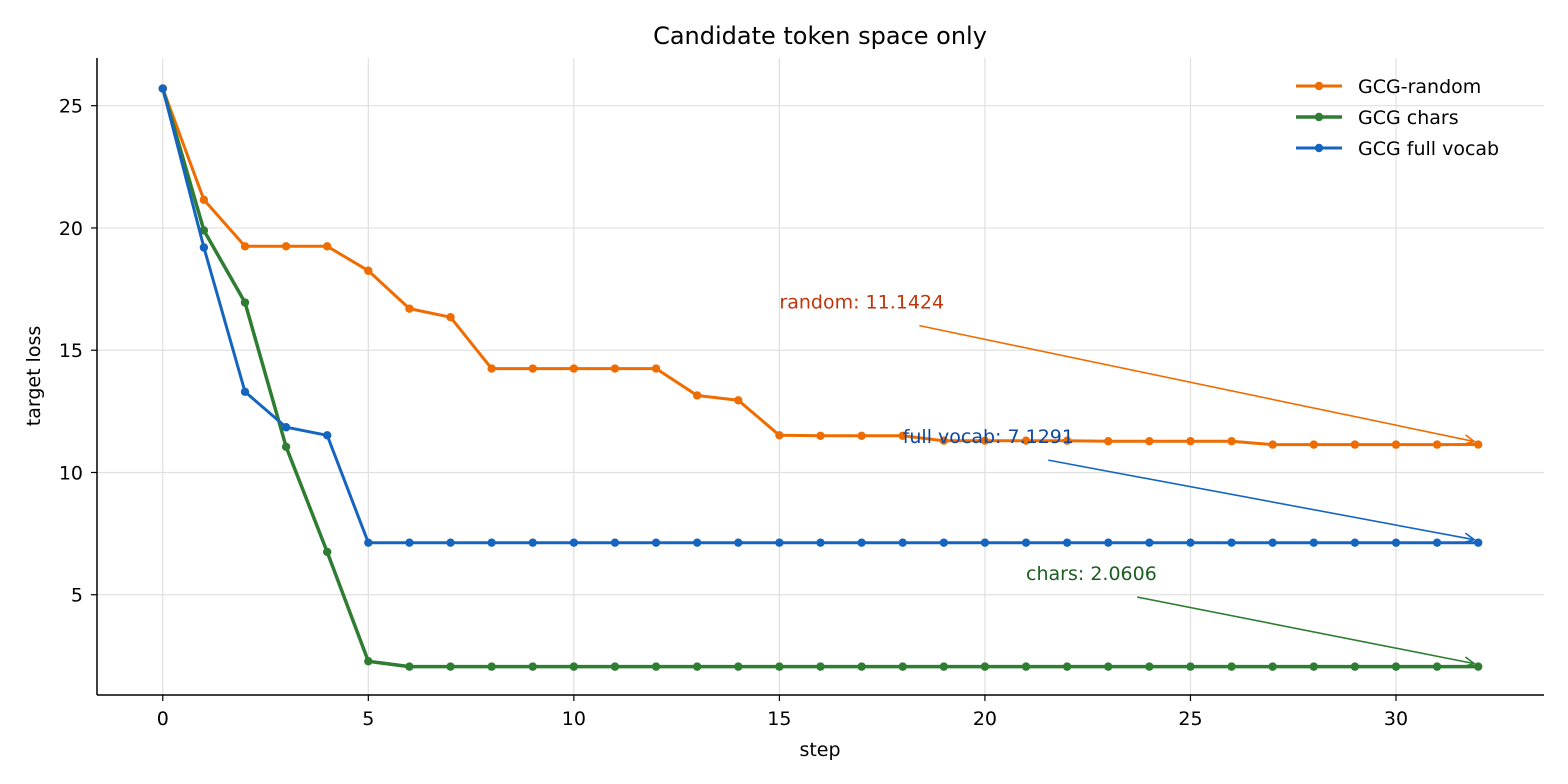 Image resolution: width=1568 pixels, height=784 pixels. What do you see at coordinates (1190, 719) in the screenshot?
I see `x-tick-label: 25` at bounding box center [1190, 719].